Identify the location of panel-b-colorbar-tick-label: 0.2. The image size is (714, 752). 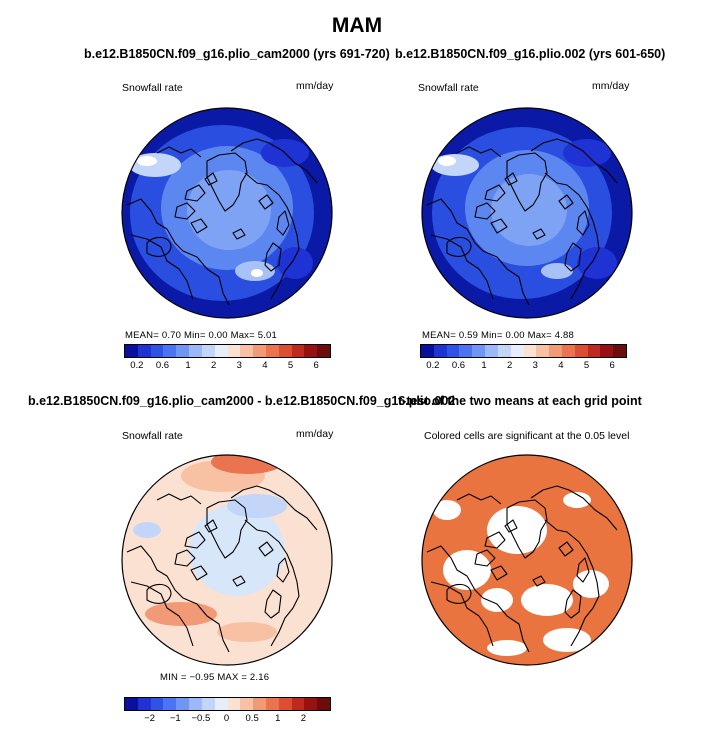
(433, 365).